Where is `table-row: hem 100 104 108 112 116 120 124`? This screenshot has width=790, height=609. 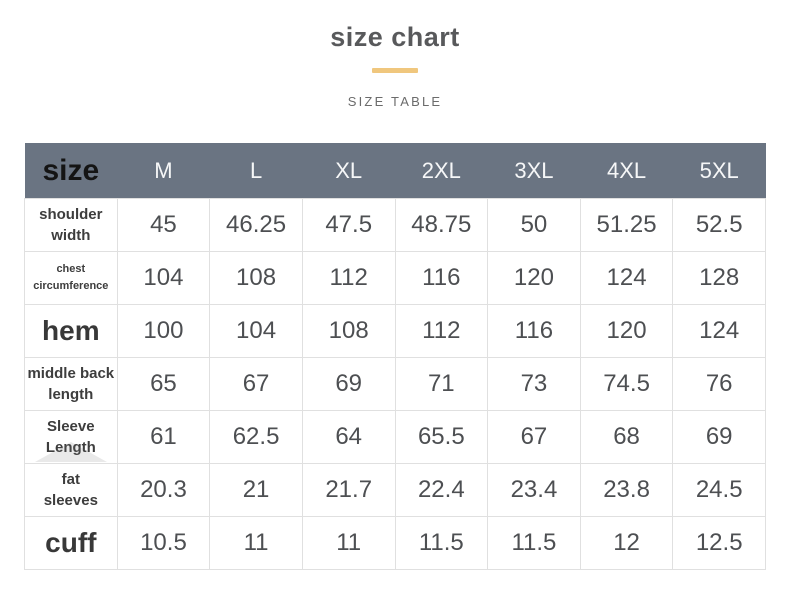 table-row: hem 100 104 108 112 116 120 124 is located at coordinates (395, 331).